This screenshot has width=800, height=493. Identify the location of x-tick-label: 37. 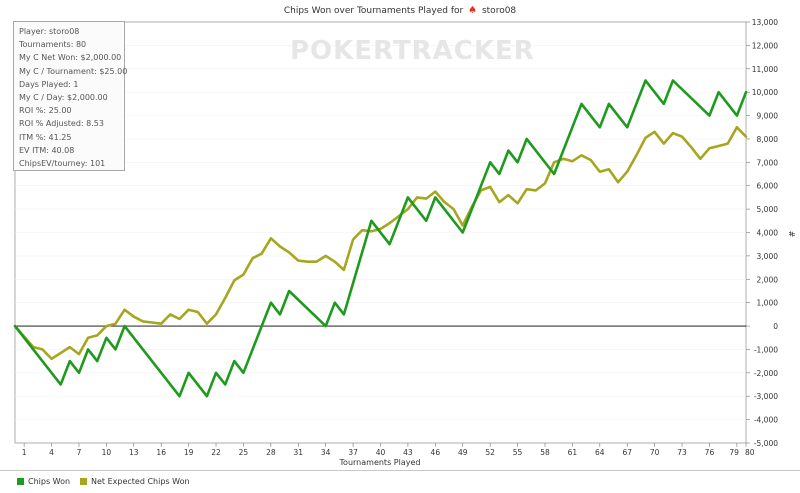
(353, 452).